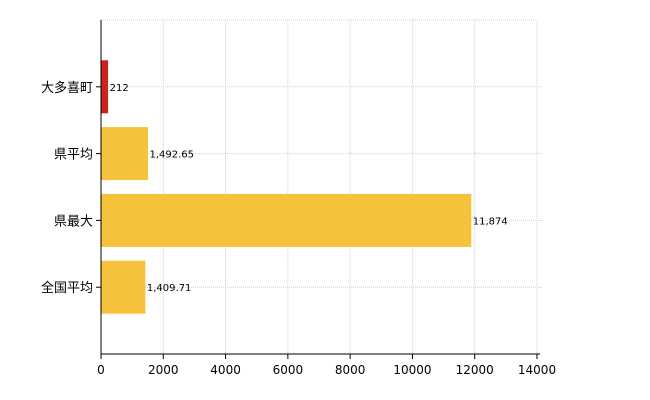  Describe the element at coordinates (119, 88) in the screenshot. I see `data-label: 212` at that location.